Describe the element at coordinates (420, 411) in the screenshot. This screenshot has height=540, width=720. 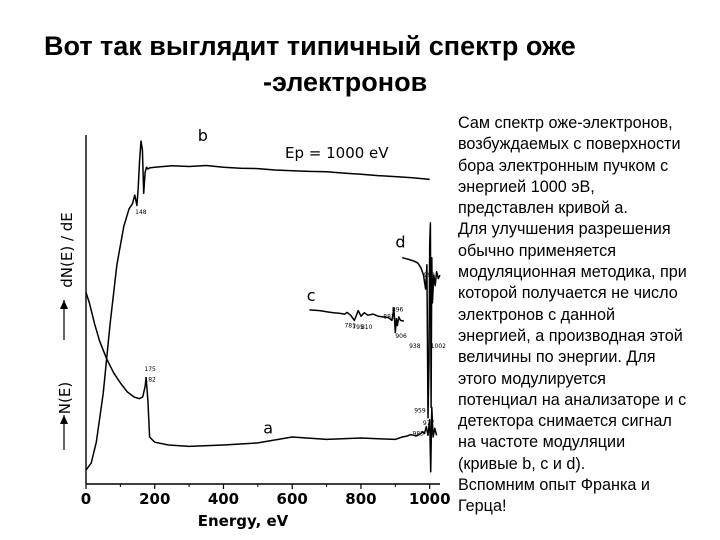
I see `peak-label: 959` at that location.